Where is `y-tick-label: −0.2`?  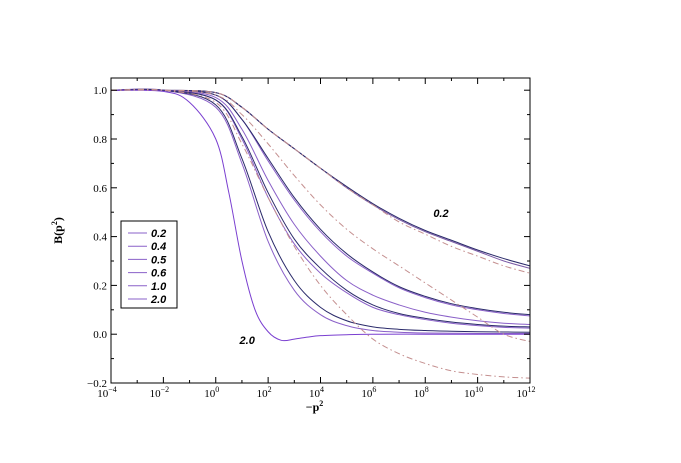
y-tick-label: −0.2 is located at coordinates (97, 384).